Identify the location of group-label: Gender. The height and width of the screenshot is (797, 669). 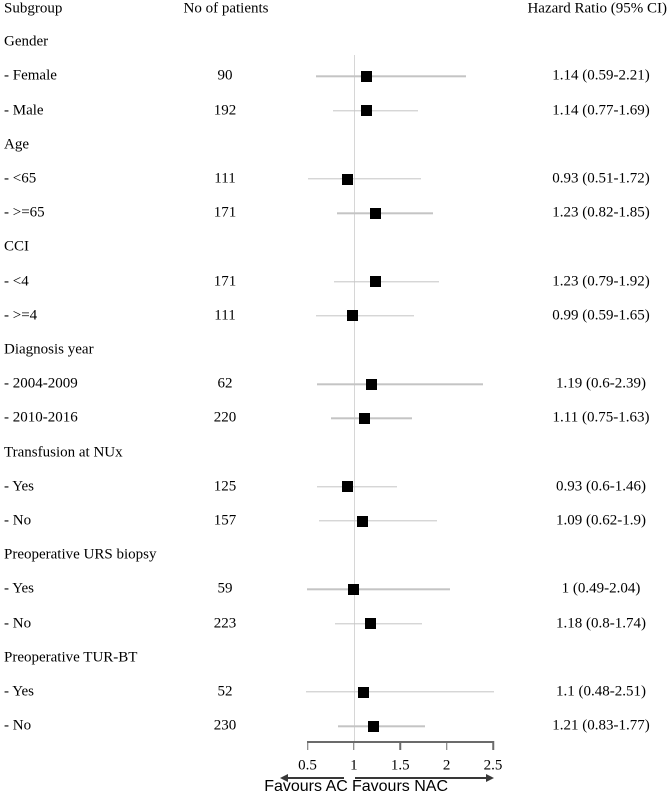
(26, 41).